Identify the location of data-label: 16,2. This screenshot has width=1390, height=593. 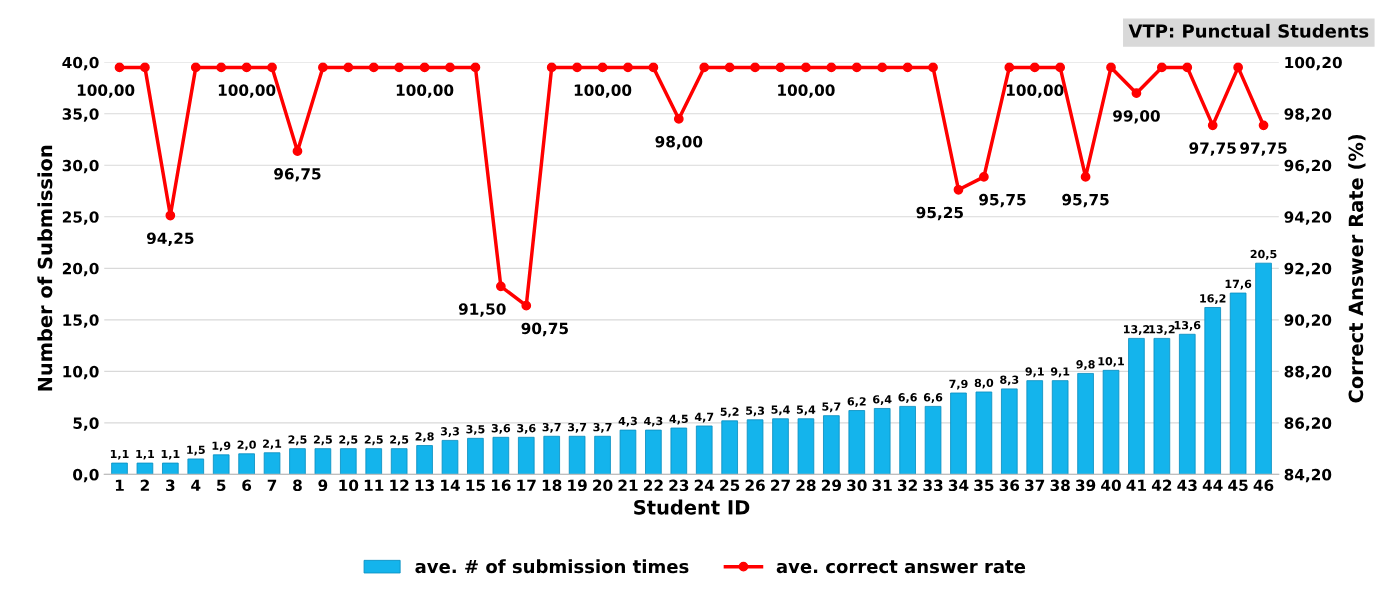
(1213, 299).